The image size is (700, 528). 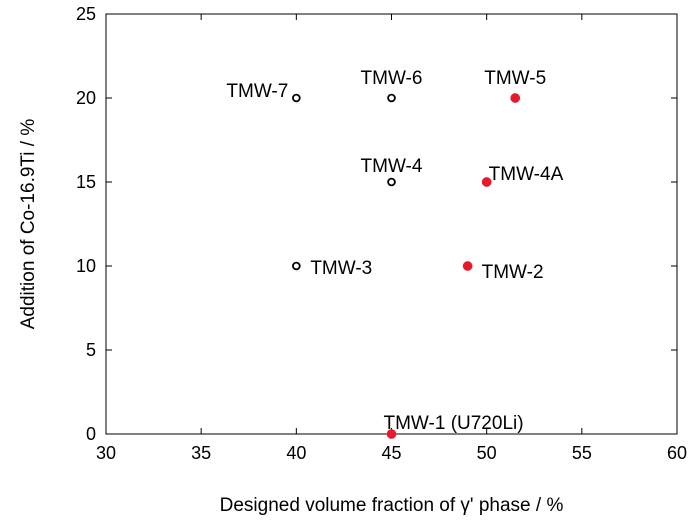 I want to click on x-tick-label: 50, so click(x=487, y=453).